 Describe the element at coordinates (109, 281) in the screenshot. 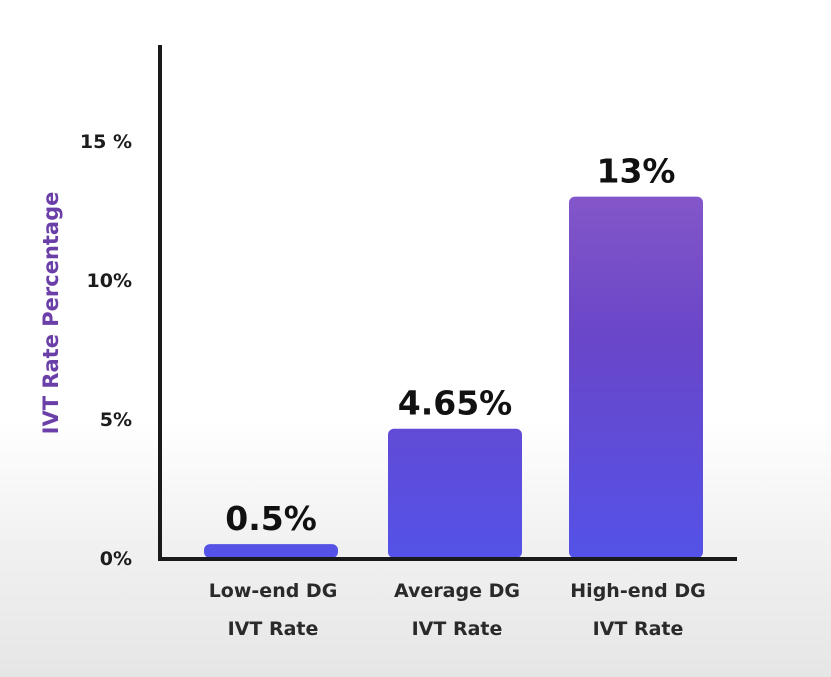

I see `y-tick-label: 10%` at that location.